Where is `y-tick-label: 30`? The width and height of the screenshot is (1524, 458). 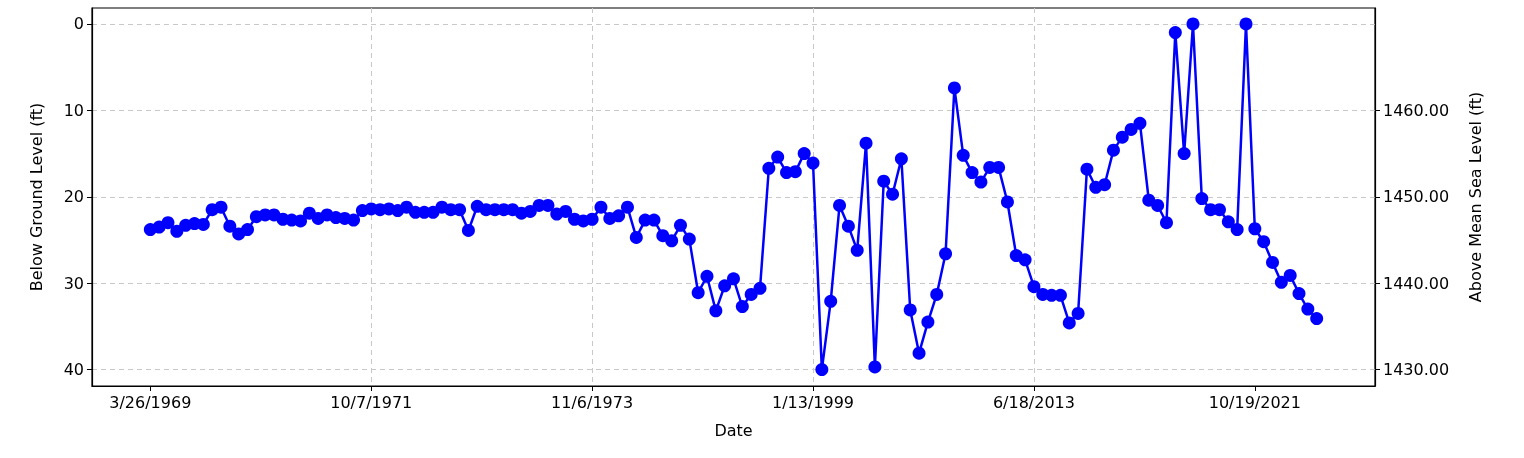 y-tick-label: 30 is located at coordinates (73, 283).